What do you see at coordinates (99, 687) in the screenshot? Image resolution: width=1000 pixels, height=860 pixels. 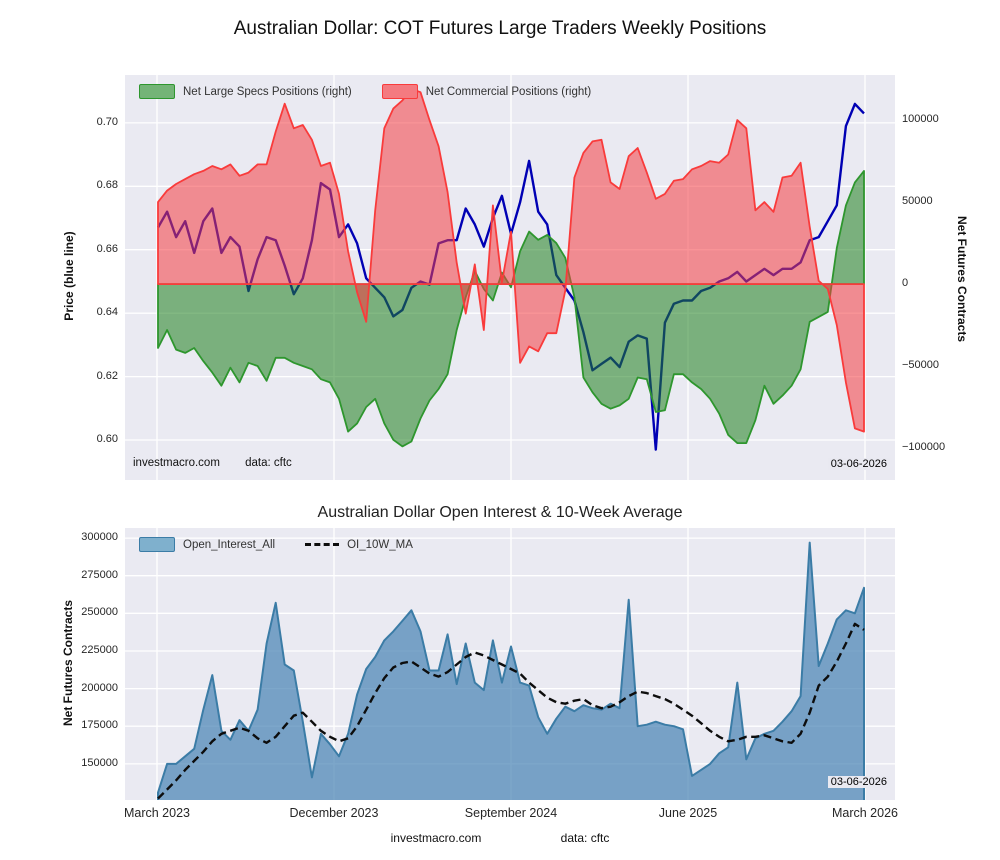 I see `oi-tick: 200000` at bounding box center [99, 687].